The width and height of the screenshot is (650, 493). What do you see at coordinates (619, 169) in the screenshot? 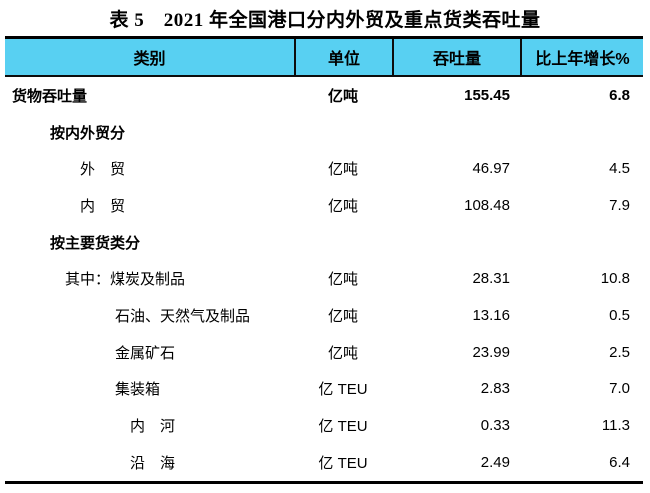
I see `growth-cell: 4.5` at bounding box center [619, 169].